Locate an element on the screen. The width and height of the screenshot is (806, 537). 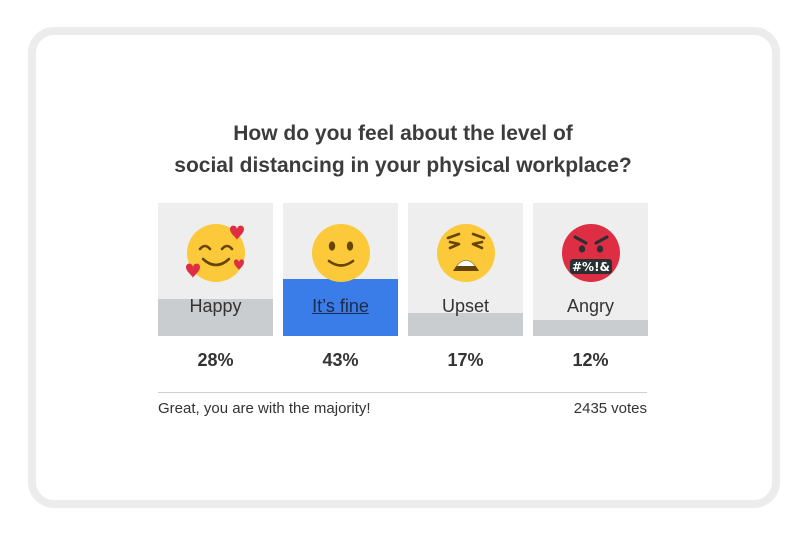
divider is located at coordinates (402, 392).